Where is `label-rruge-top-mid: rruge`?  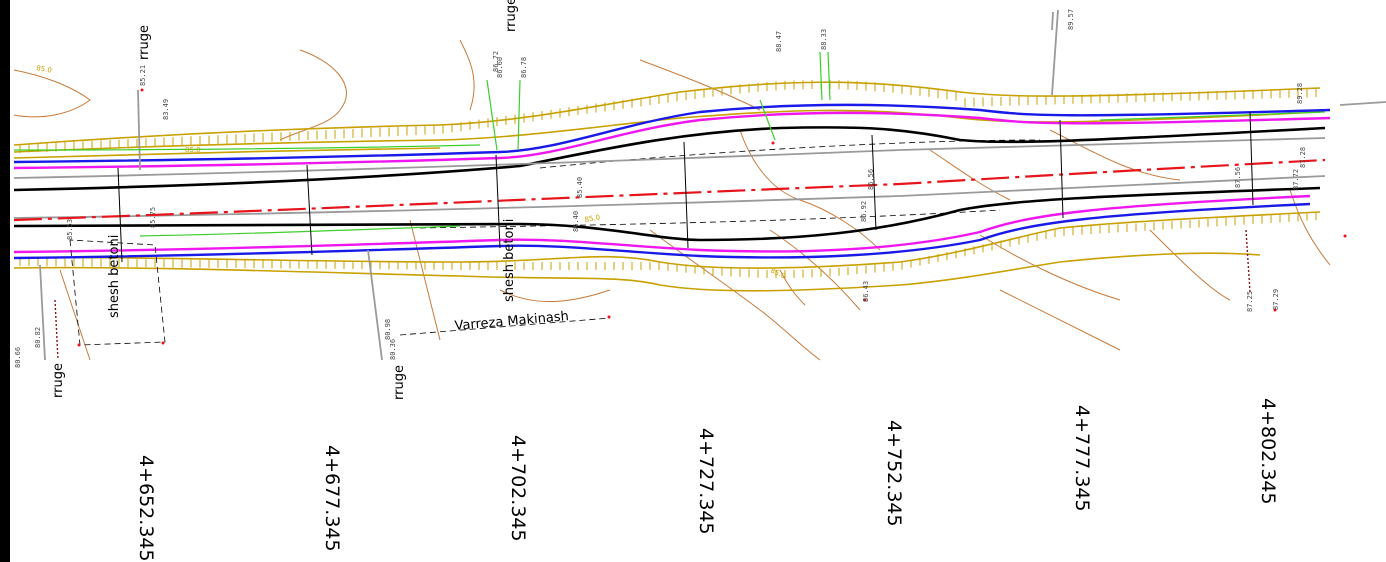 label-rruge-top-mid: rruge is located at coordinates (511, 16).